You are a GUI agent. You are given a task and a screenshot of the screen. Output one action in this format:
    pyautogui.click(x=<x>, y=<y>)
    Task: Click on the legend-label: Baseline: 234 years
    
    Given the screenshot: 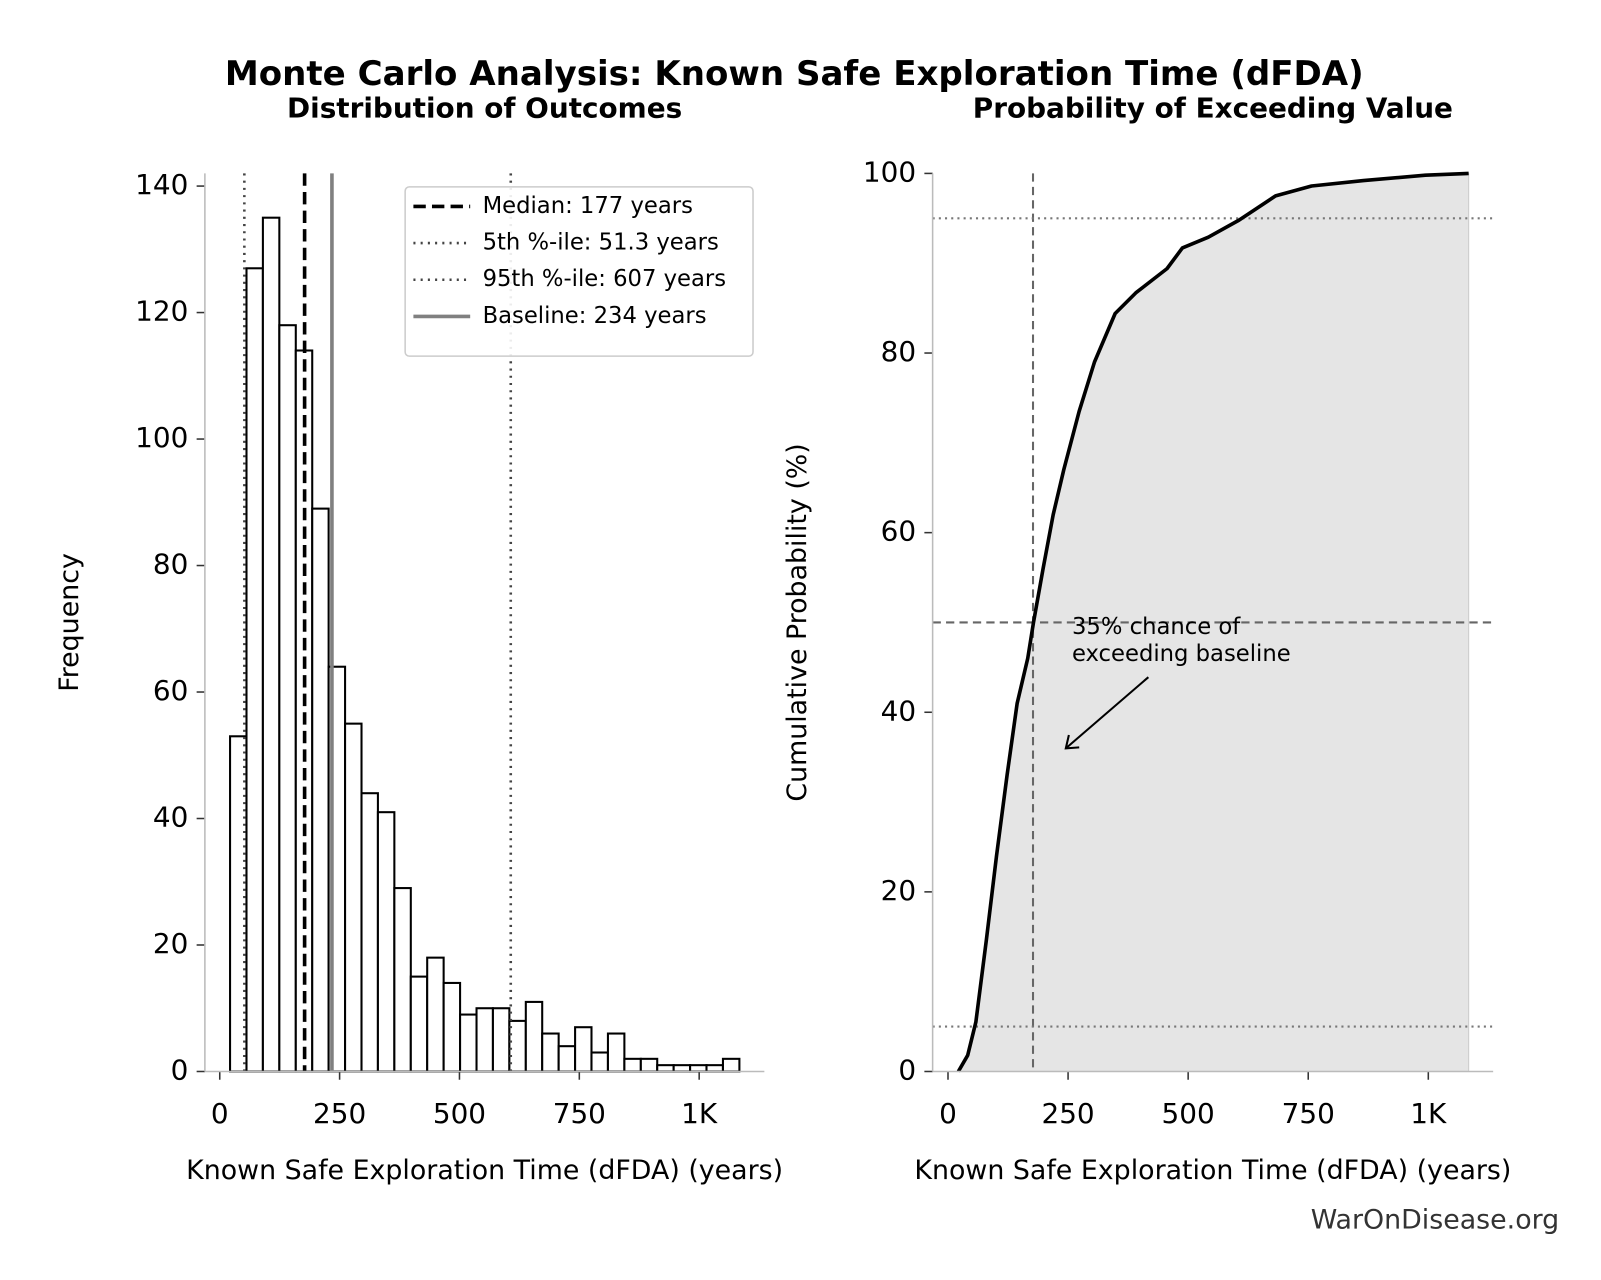 What is the action you would take?
    pyautogui.click(x=595, y=316)
    